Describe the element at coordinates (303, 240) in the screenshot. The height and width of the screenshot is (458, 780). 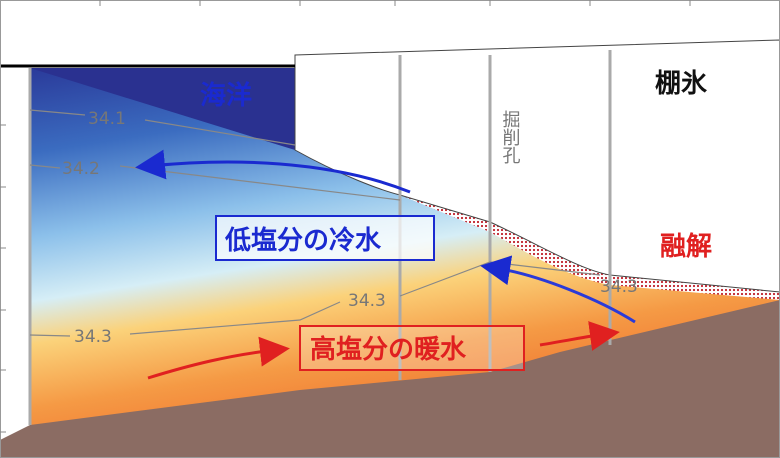
I see `cold-water-label: 低塩分の冷水` at that location.